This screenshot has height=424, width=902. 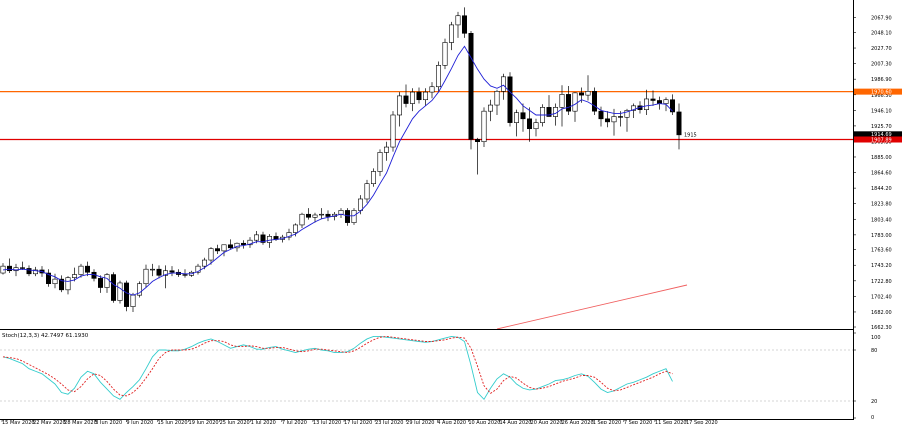 I want to click on time-tick-label: 1 Sep 2020, so click(x=607, y=422).